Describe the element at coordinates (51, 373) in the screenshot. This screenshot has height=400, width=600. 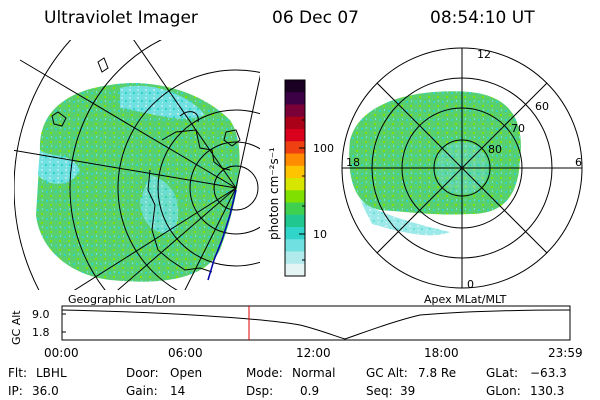
I see `flt-value: LBHL` at that location.